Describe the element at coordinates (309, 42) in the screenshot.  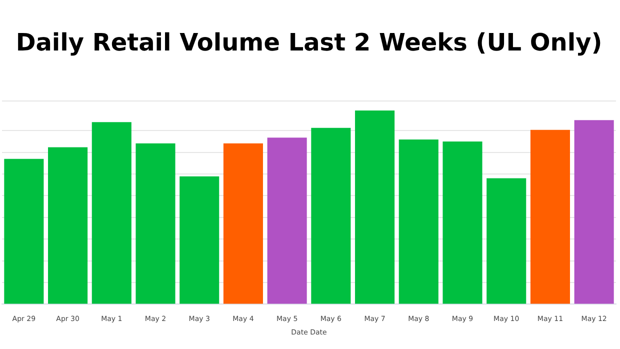
I see `chart-title: Daily Retail Volume Last 2 Weeks (UL Only)` at that location.